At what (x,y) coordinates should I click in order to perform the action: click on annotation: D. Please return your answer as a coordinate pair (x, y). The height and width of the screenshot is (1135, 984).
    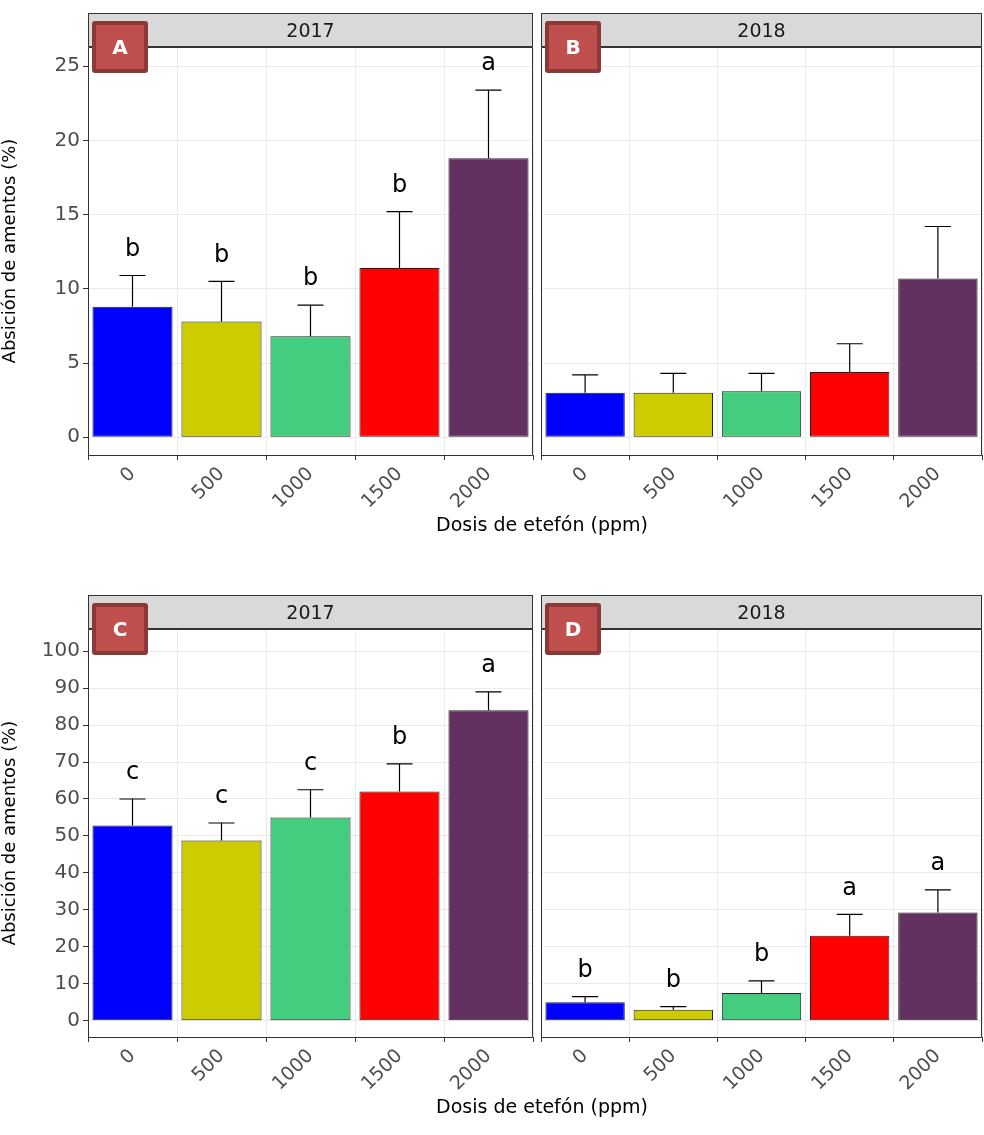
    Looking at the image, I should click on (573, 629).